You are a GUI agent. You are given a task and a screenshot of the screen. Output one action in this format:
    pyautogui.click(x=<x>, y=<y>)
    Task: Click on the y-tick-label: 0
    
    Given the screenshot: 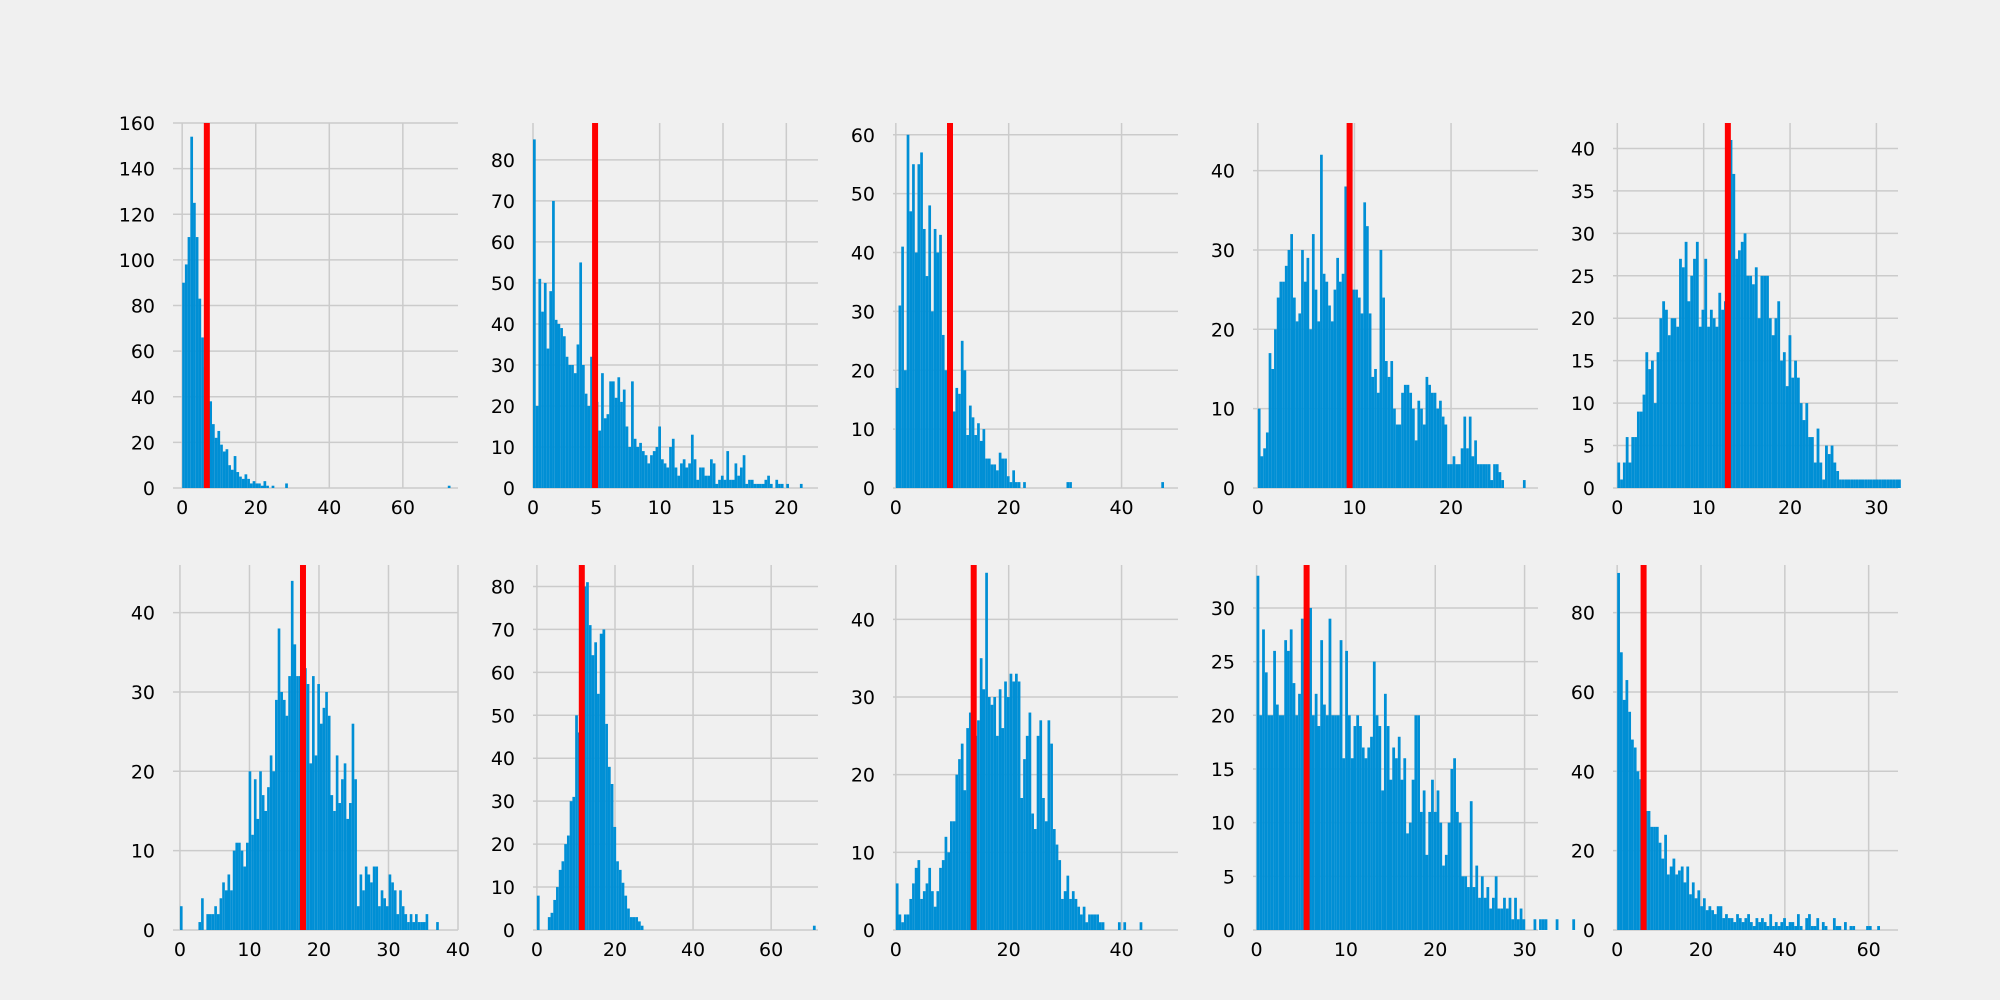 What is the action you would take?
    pyautogui.click(x=1229, y=931)
    